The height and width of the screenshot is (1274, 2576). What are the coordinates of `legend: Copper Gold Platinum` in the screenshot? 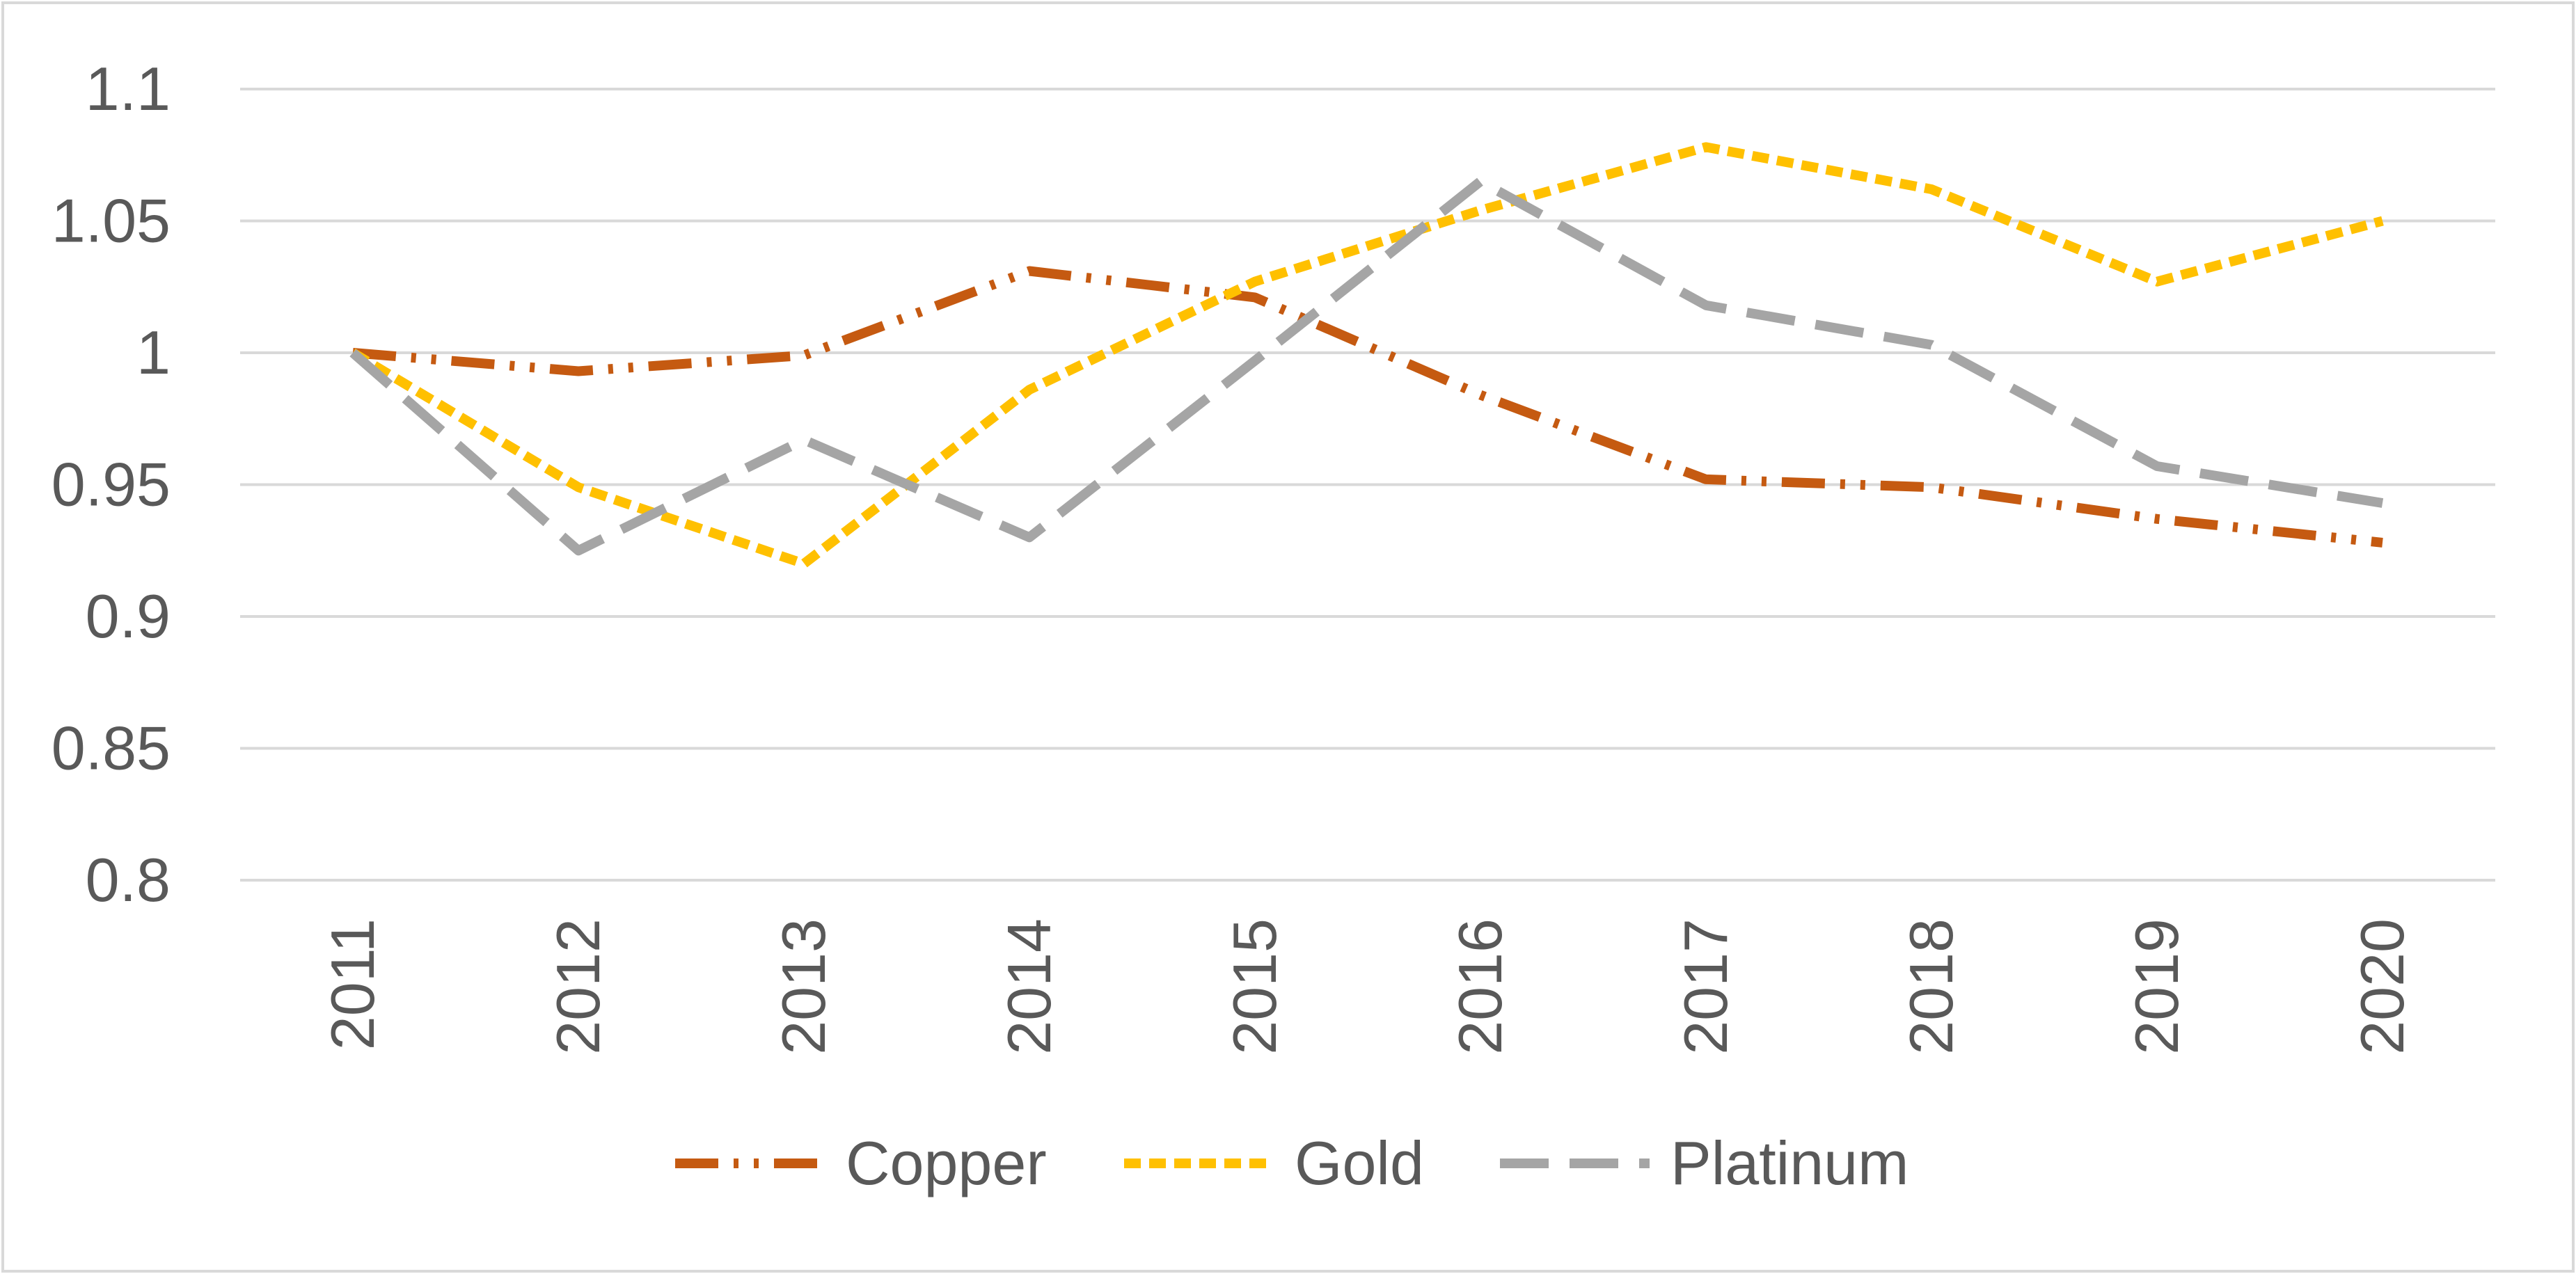 It's located at (1292, 1163).